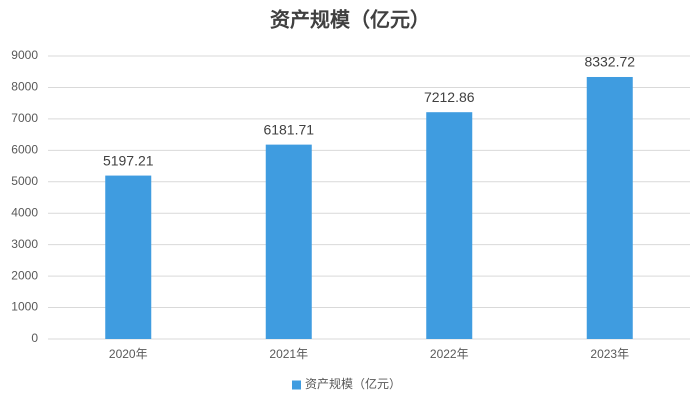 The image size is (700, 406). What do you see at coordinates (449, 354) in the screenshot?
I see `x-tick-label: 2022年` at bounding box center [449, 354].